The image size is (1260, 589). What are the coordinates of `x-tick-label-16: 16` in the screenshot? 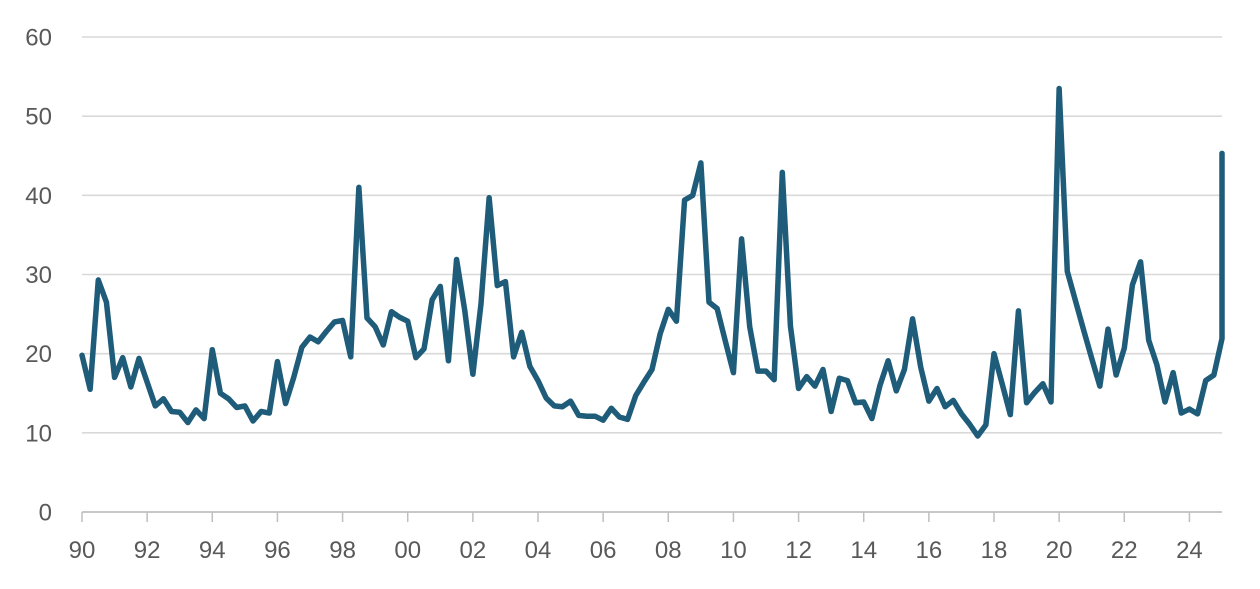 It's located at (929, 550).